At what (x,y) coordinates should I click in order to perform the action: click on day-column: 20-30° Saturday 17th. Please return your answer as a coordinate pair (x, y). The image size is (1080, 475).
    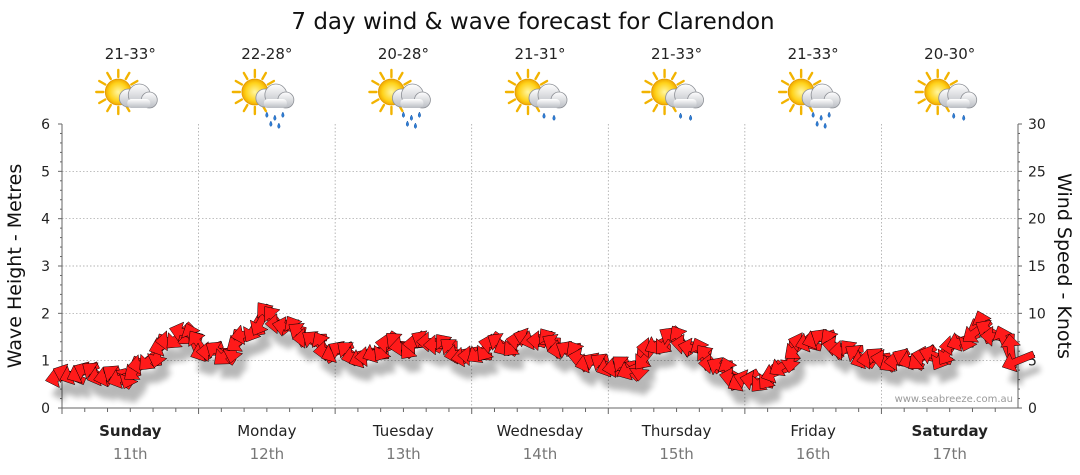
    Looking at the image, I should click on (950, 254).